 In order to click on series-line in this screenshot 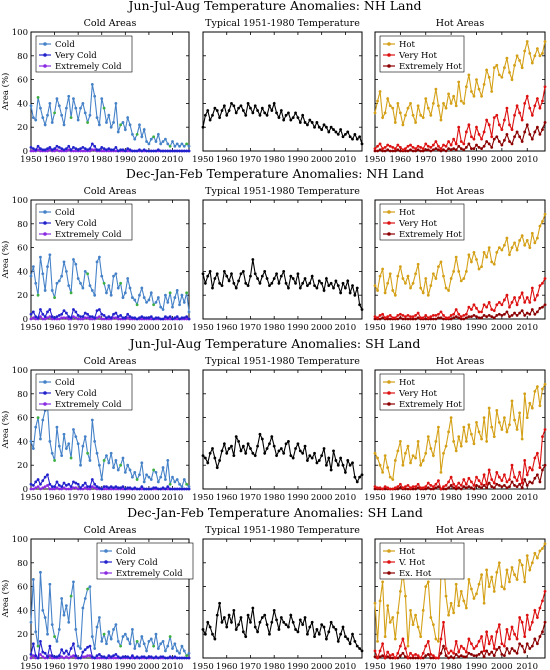, I will do `click(460, 432)`.